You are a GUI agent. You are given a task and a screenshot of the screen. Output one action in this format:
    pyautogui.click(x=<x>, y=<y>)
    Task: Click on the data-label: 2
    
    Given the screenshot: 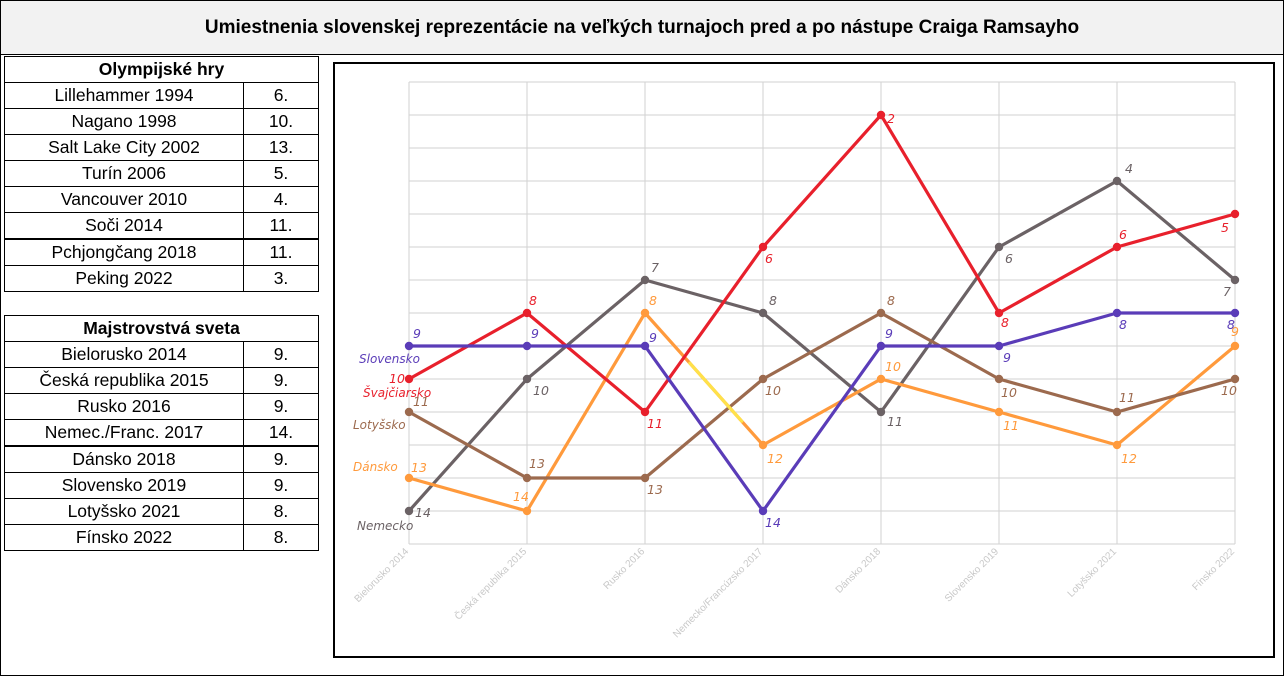 What is the action you would take?
    pyautogui.click(x=891, y=118)
    